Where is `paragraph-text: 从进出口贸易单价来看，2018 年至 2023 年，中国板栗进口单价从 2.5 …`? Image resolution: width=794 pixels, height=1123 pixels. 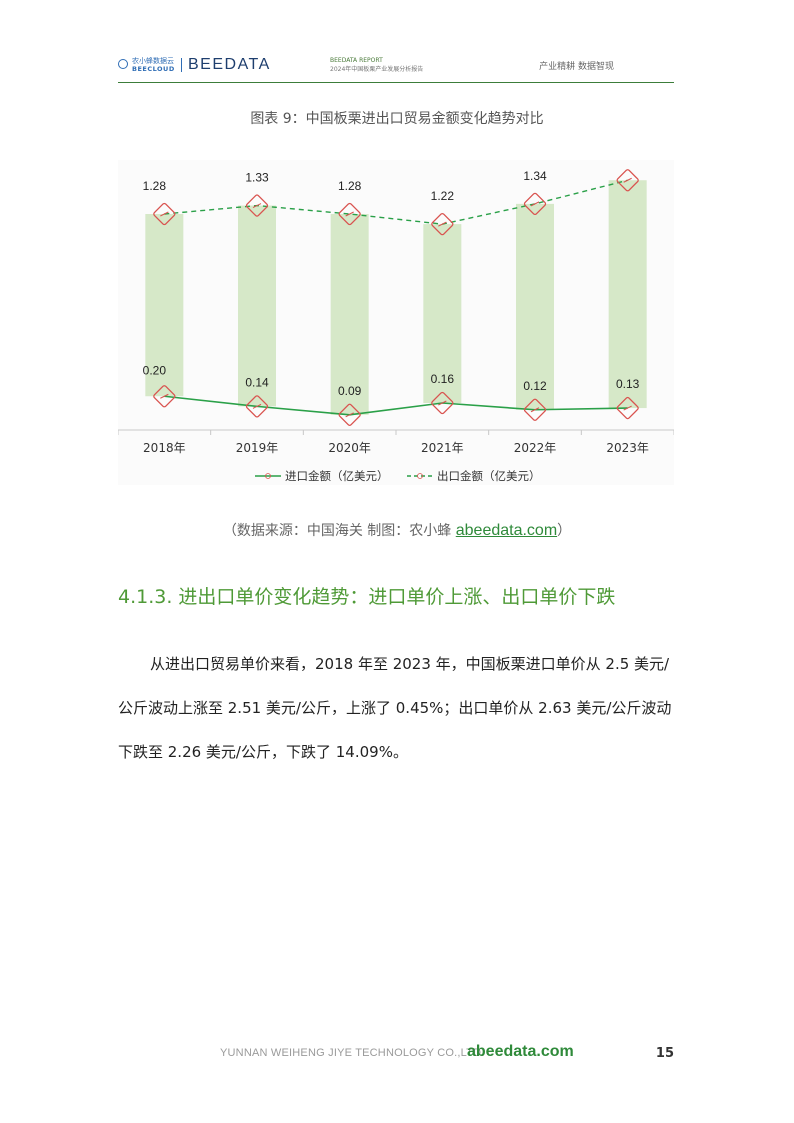
paragraph-text: 从进出口贸易单价来看，2018 年至 2023 年，中国板栗进口单价从 2.5 … is located at coordinates (395, 708).